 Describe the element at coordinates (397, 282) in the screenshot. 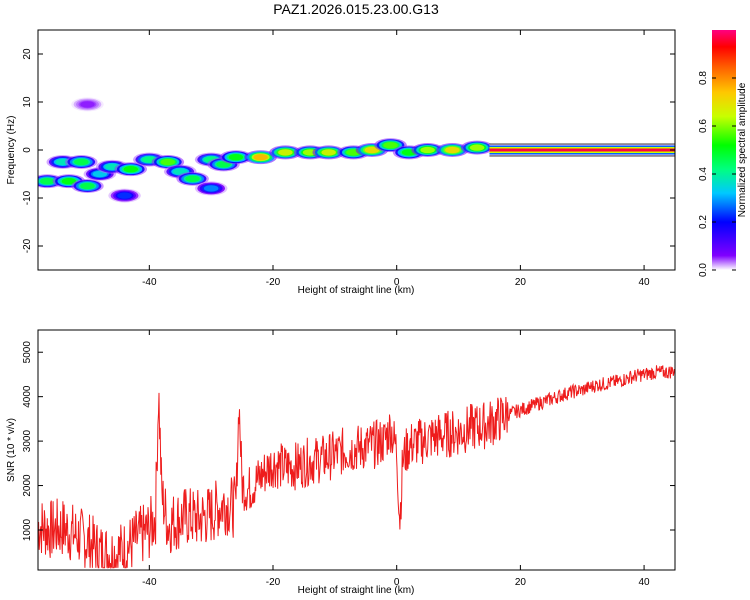

I see `spectrogram-xtick-label: 0` at that location.